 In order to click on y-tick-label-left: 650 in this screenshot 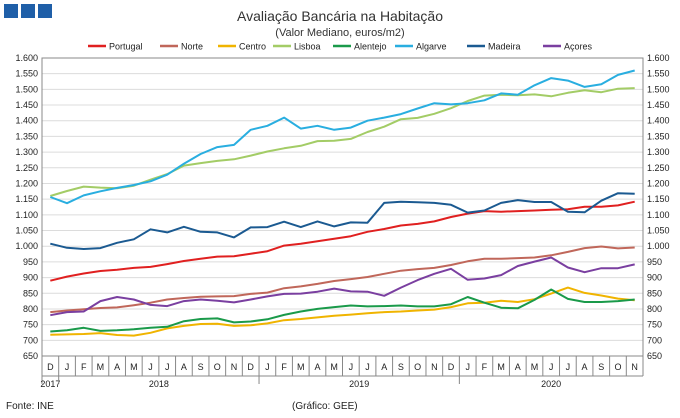, I will do `click(30, 356)`.